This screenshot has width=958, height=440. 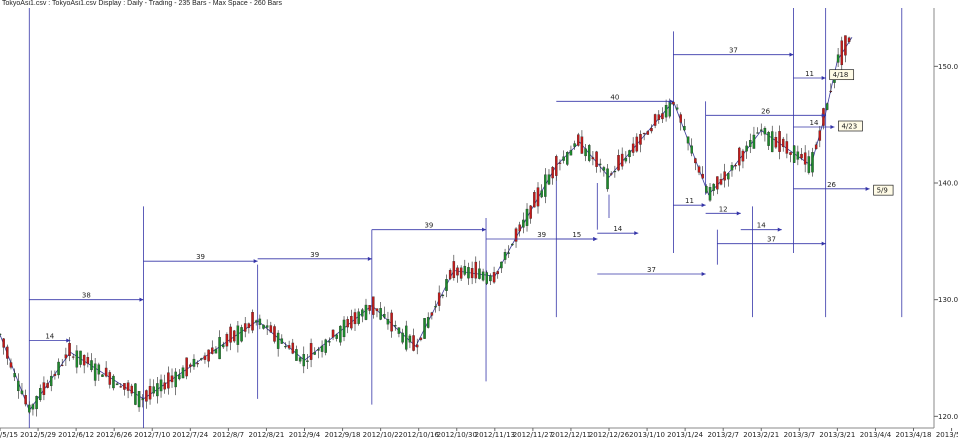 What do you see at coordinates (685, 435) in the screenshot?
I see `x-tick-label: 2013/1/24` at bounding box center [685, 435].